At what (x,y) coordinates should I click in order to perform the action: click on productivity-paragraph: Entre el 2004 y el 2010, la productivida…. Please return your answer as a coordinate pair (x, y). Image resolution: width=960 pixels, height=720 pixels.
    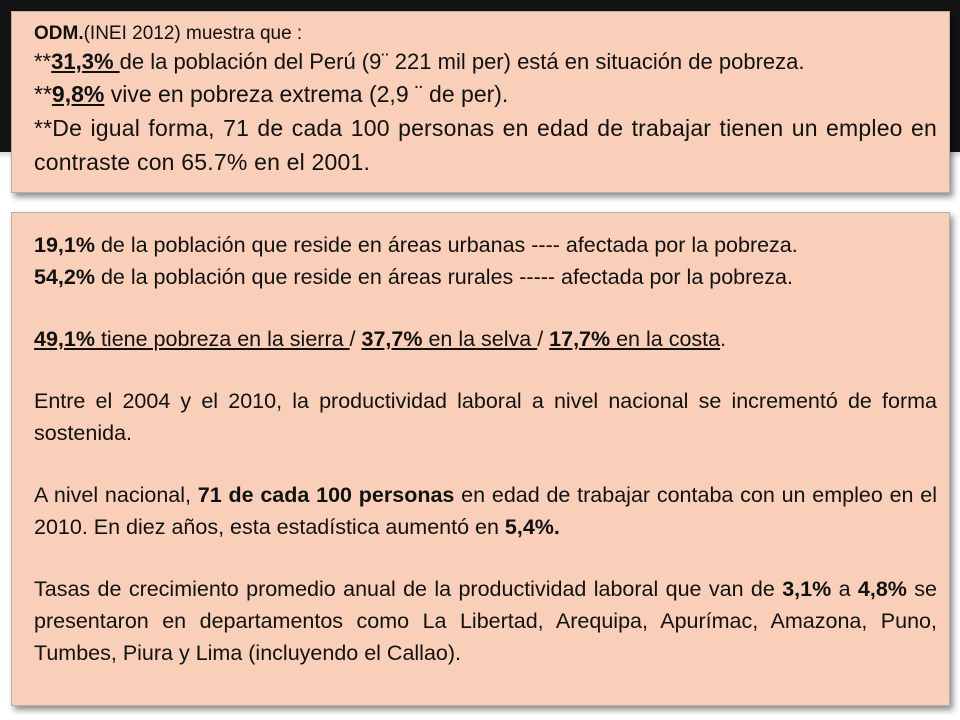
    Looking at the image, I should click on (485, 417).